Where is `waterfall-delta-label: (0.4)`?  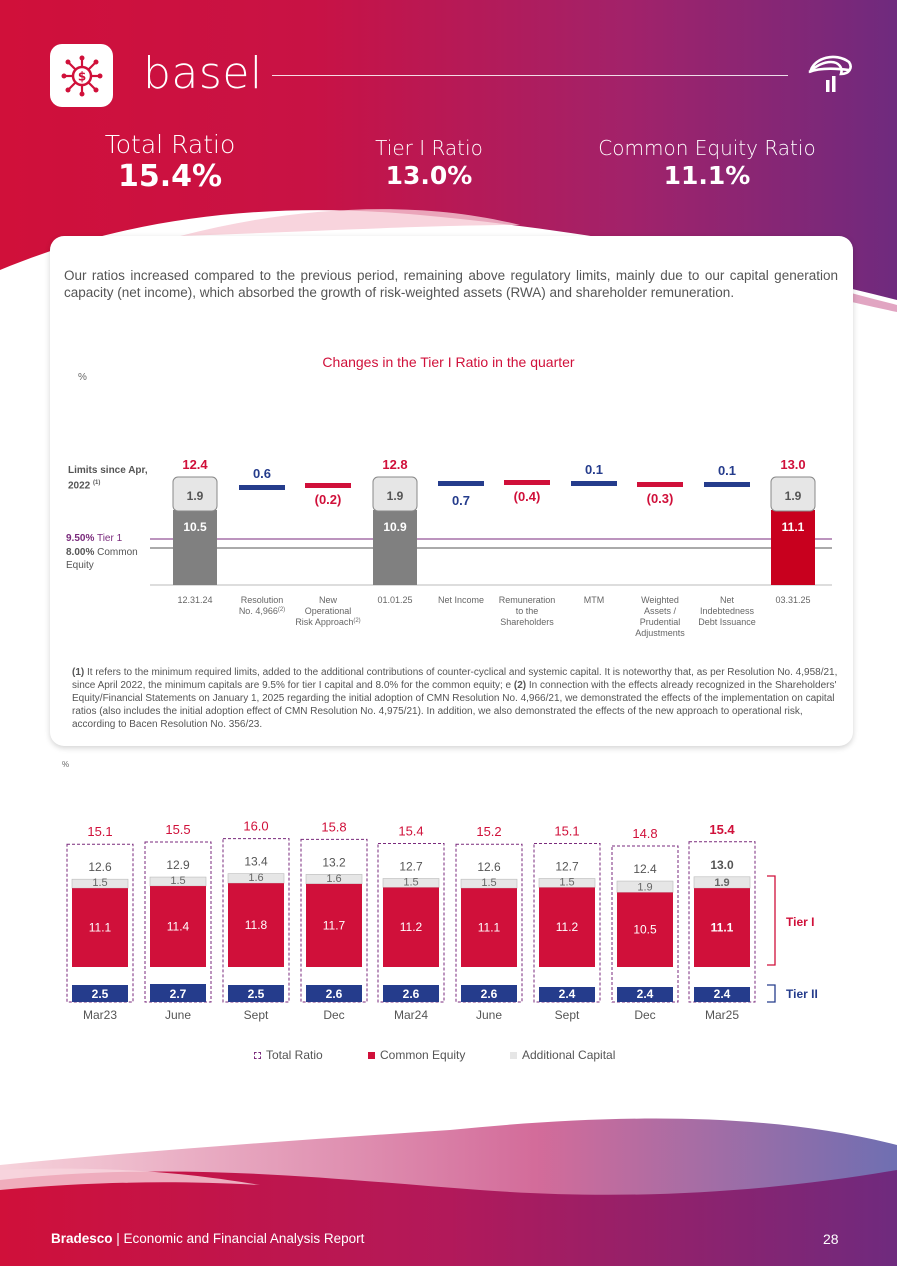
waterfall-delta-label: (0.4) is located at coordinates (527, 496).